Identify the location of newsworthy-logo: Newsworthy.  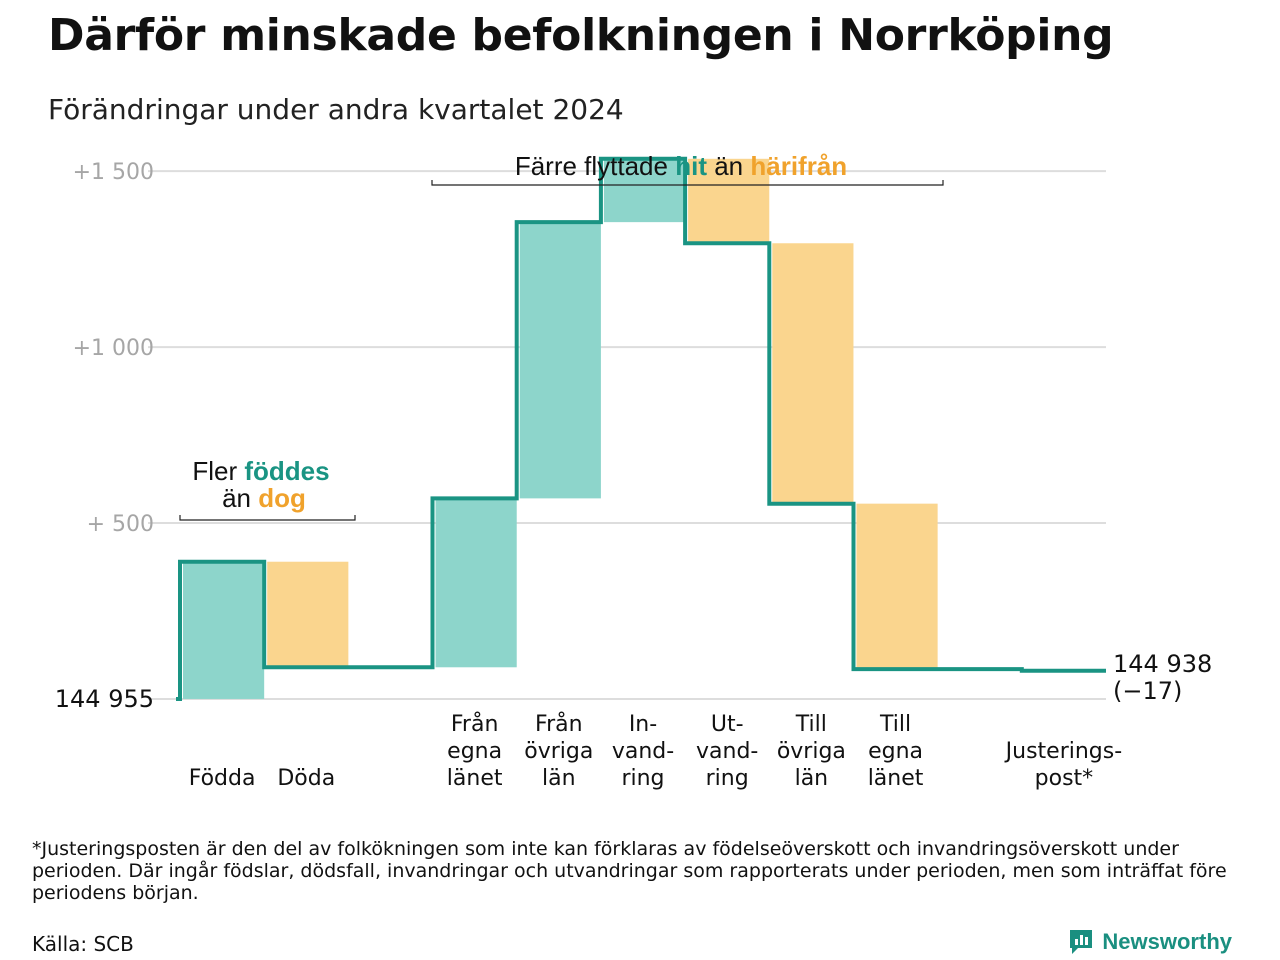
(1150, 942).